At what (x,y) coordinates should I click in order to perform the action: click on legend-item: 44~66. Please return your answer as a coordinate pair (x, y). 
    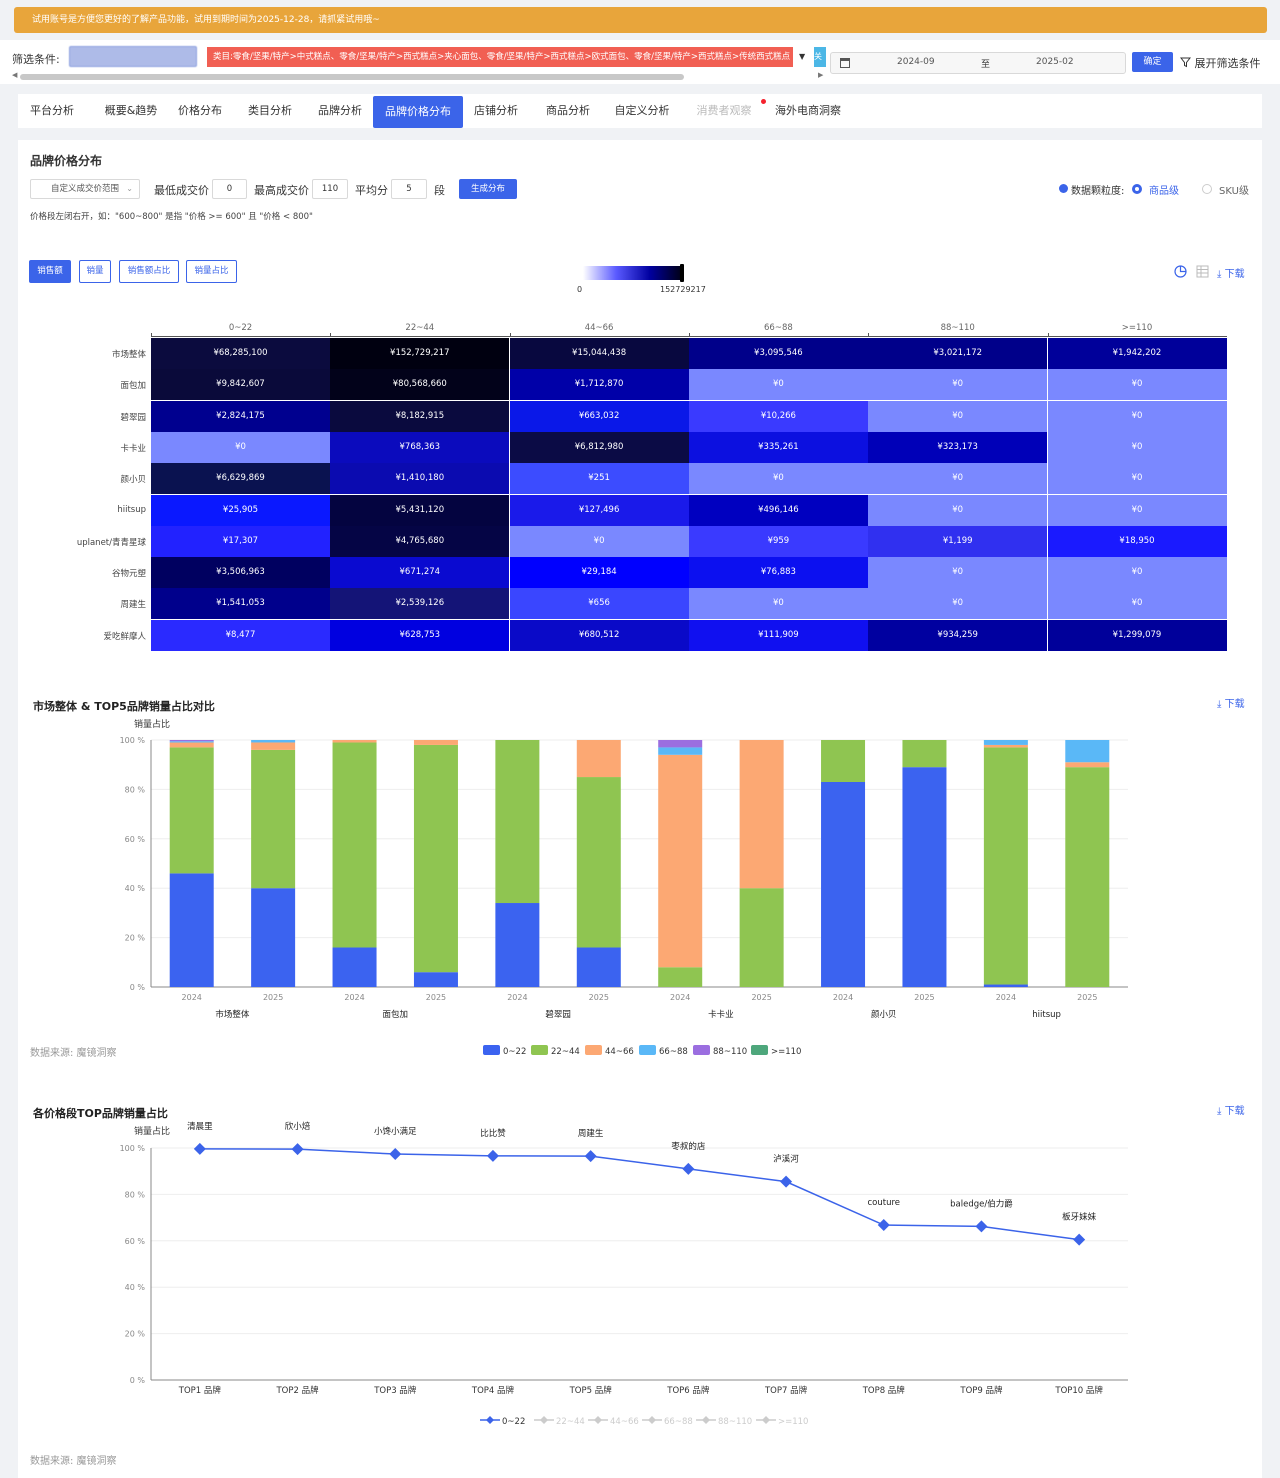
    Looking at the image, I should click on (609, 1051).